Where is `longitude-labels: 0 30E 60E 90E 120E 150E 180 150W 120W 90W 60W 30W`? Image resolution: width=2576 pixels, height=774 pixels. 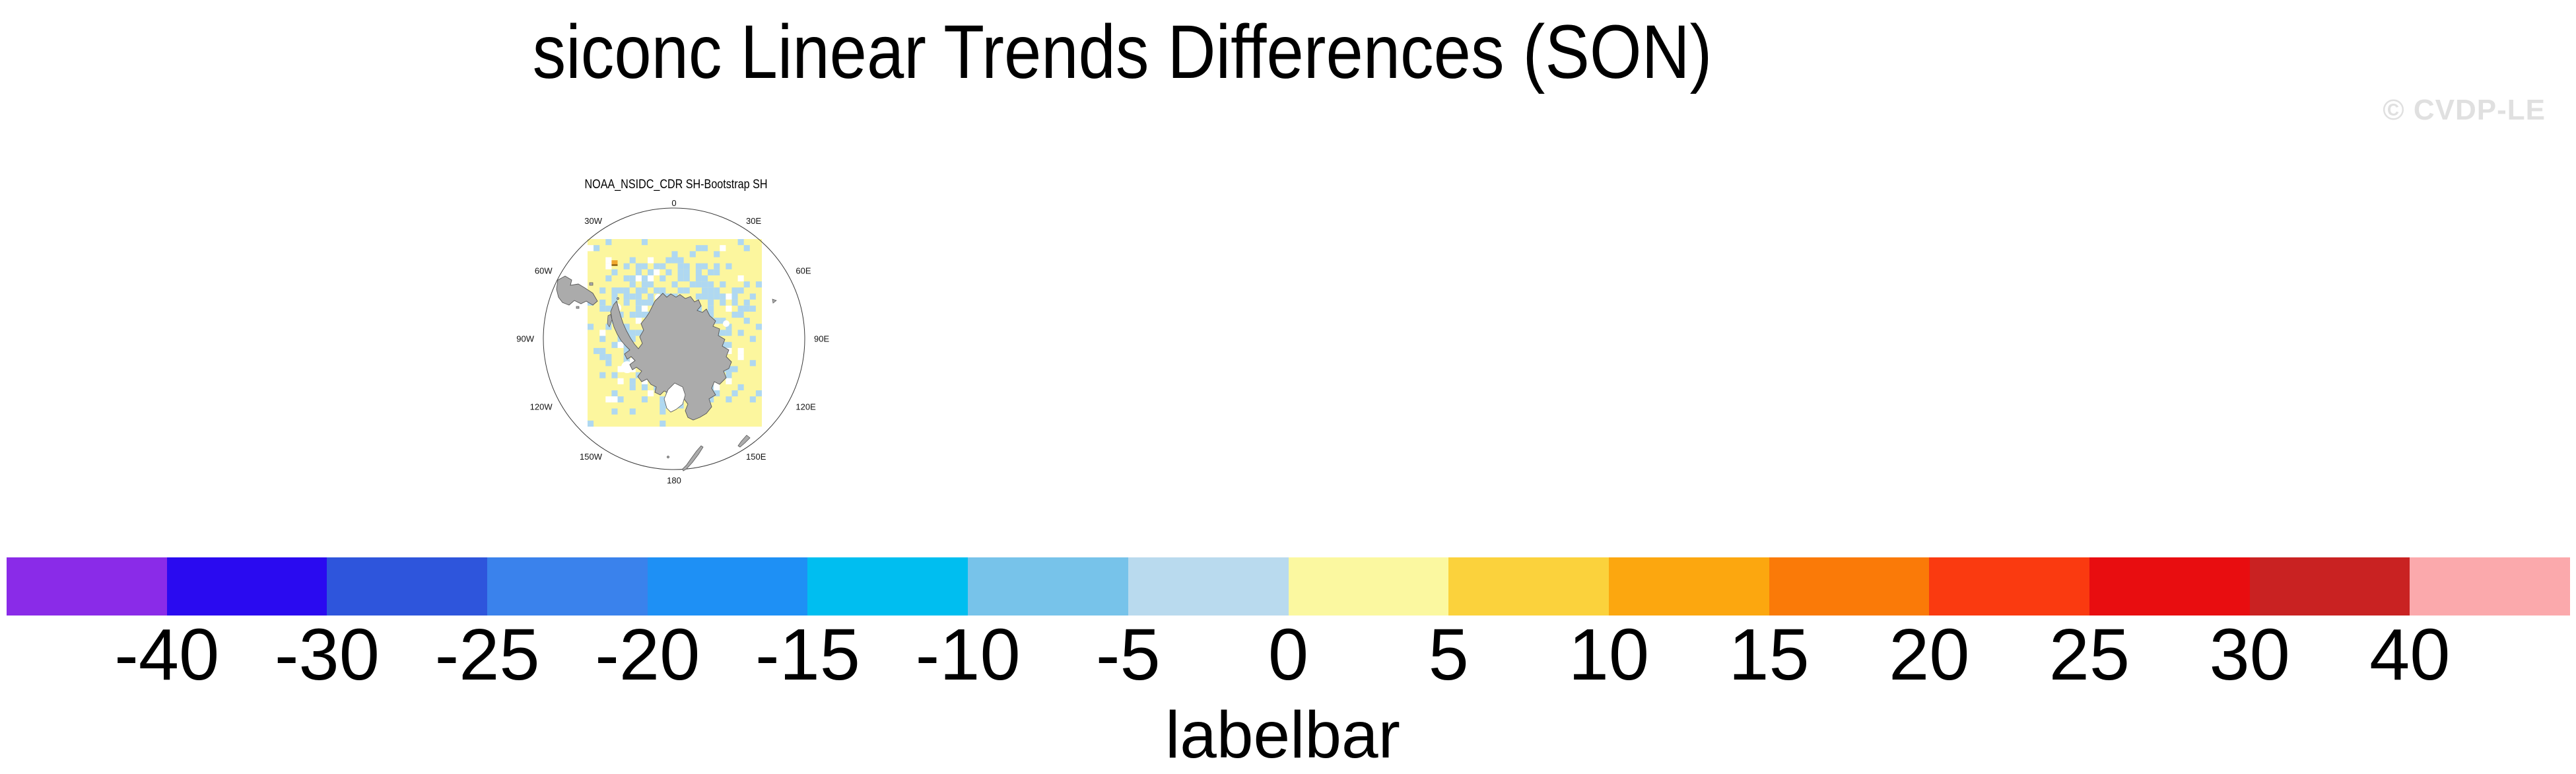
longitude-labels: 0 30E 60E 90E 120E 150E 180 150W 120W 90W 60W 30W is located at coordinates (672, 342).